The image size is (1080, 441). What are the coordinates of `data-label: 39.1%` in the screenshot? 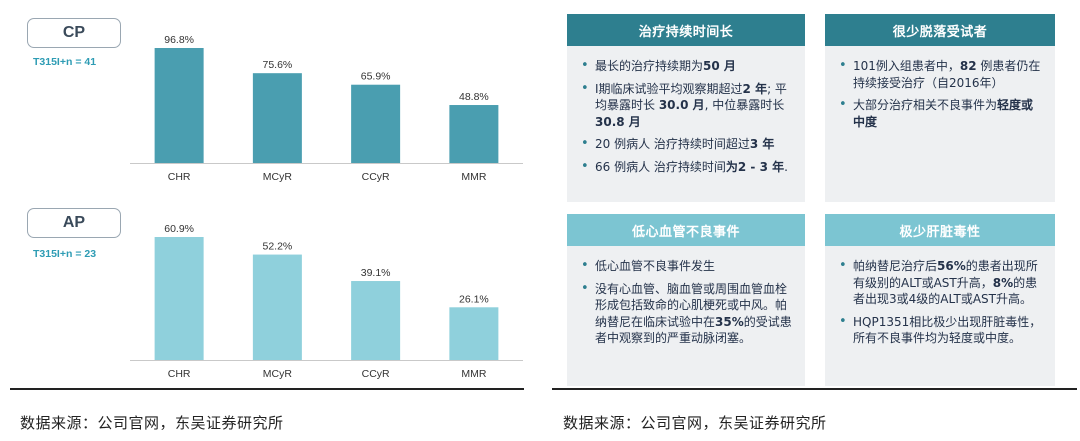 It's located at (376, 273).